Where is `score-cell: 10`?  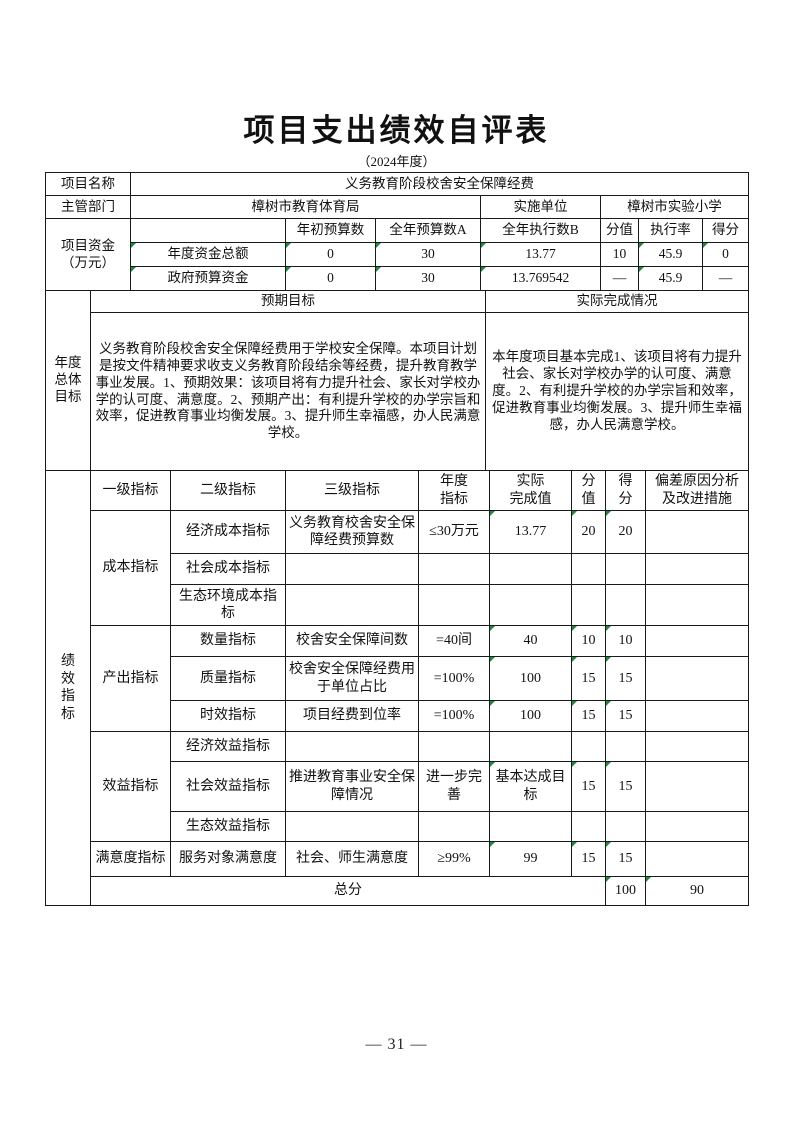 score-cell: 10 is located at coordinates (625, 641).